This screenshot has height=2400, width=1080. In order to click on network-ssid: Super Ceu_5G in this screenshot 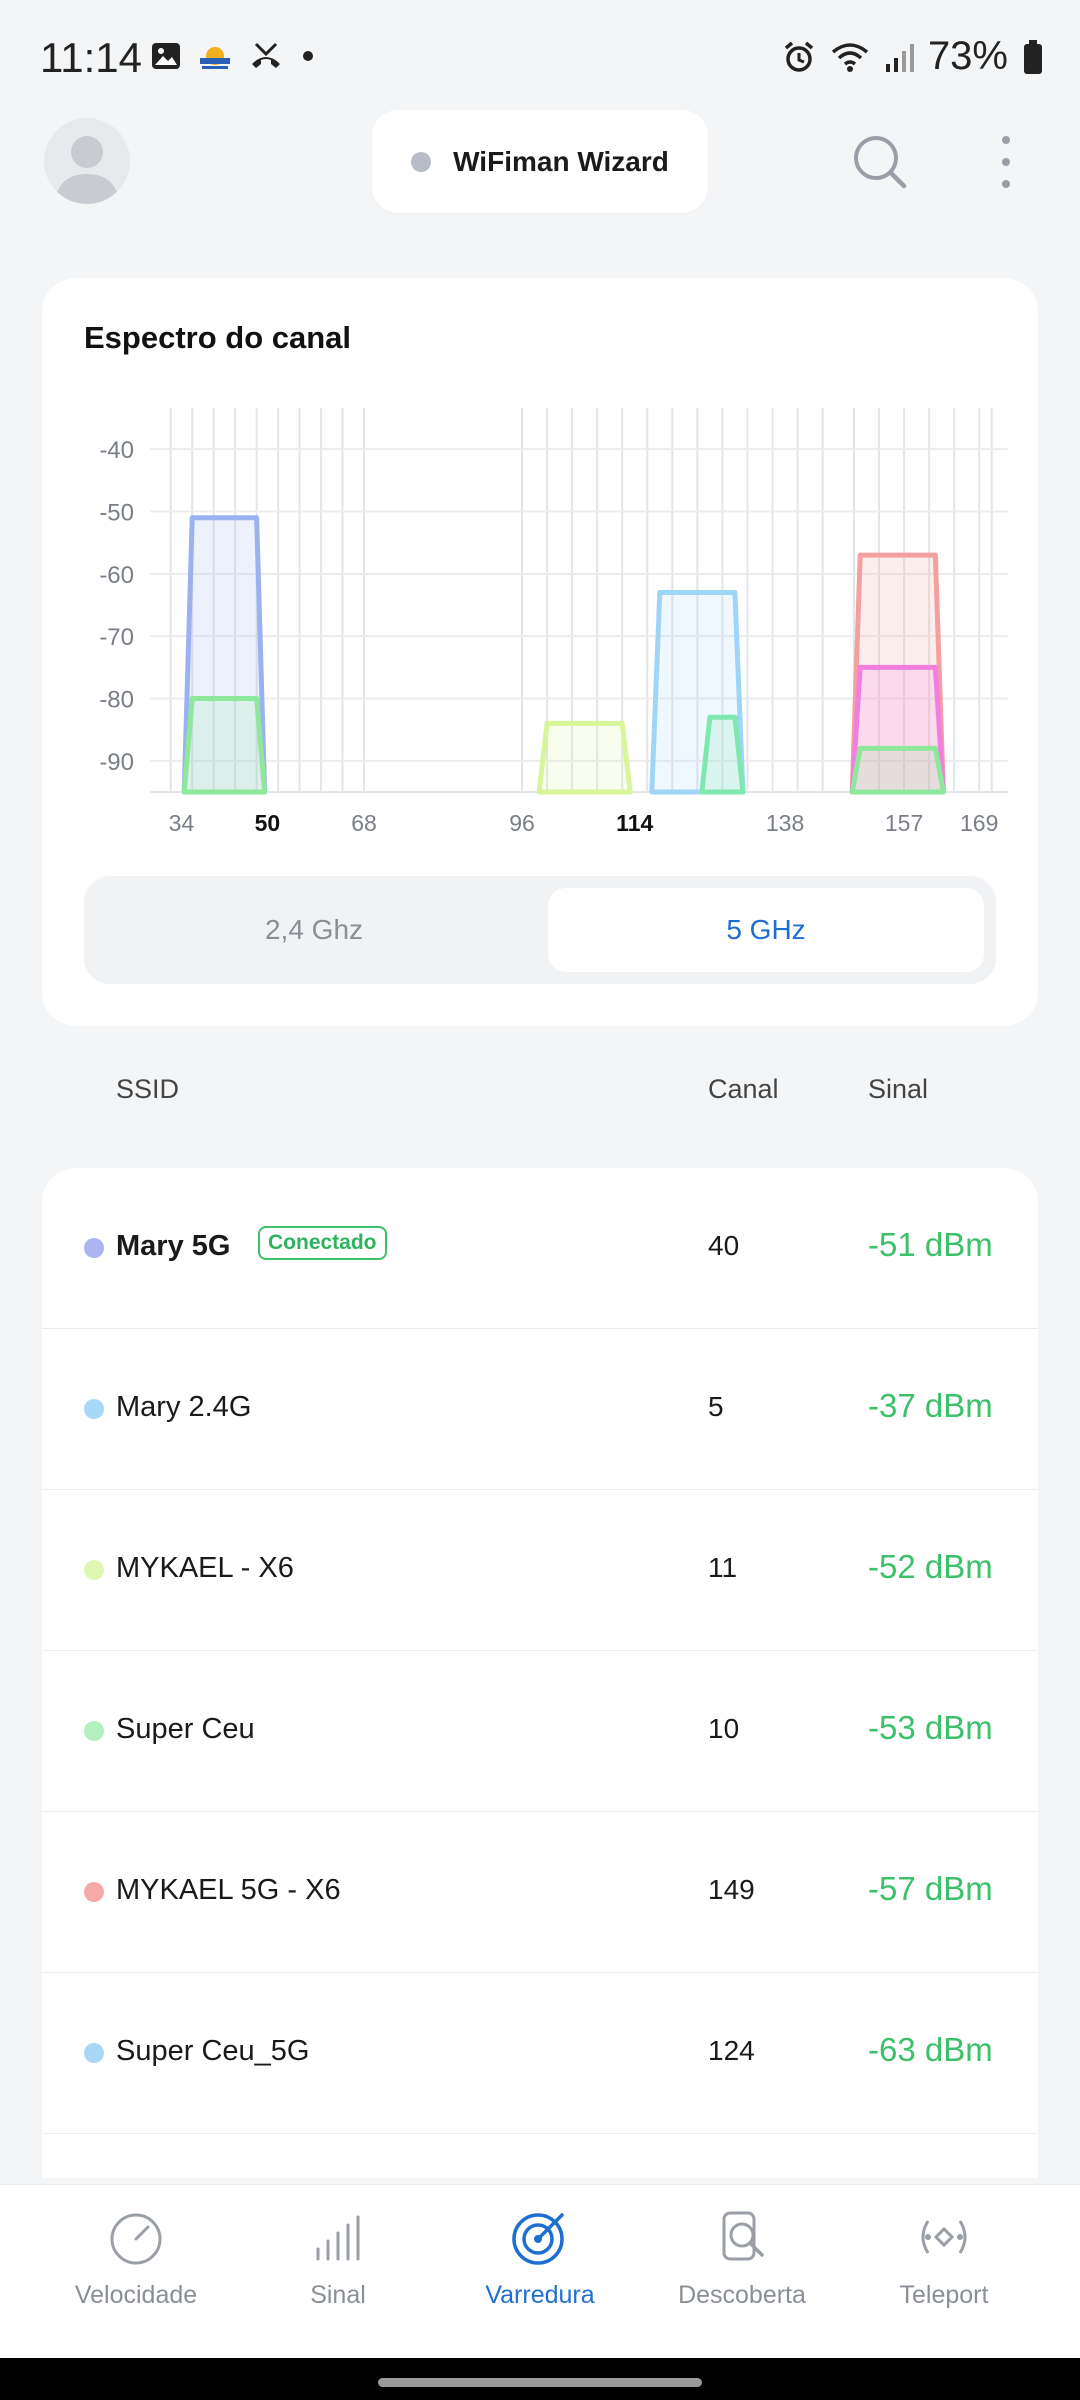, I will do `click(213, 2051)`.